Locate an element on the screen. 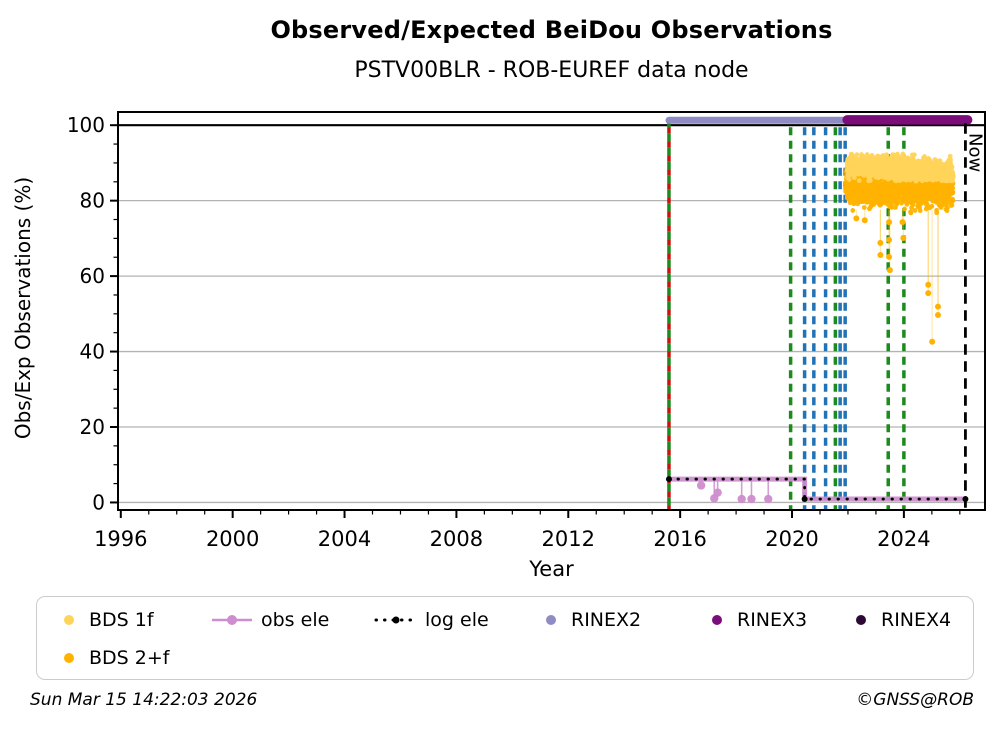  chart-subtitle: PSTV00BLR - ROB-EUREF data node is located at coordinates (551, 70).